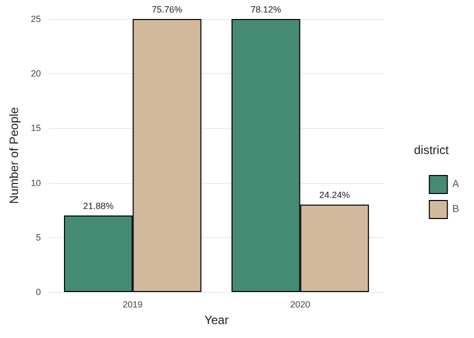 This screenshot has height=338, width=474. I want to click on x-axis-title: Year, so click(216, 320).